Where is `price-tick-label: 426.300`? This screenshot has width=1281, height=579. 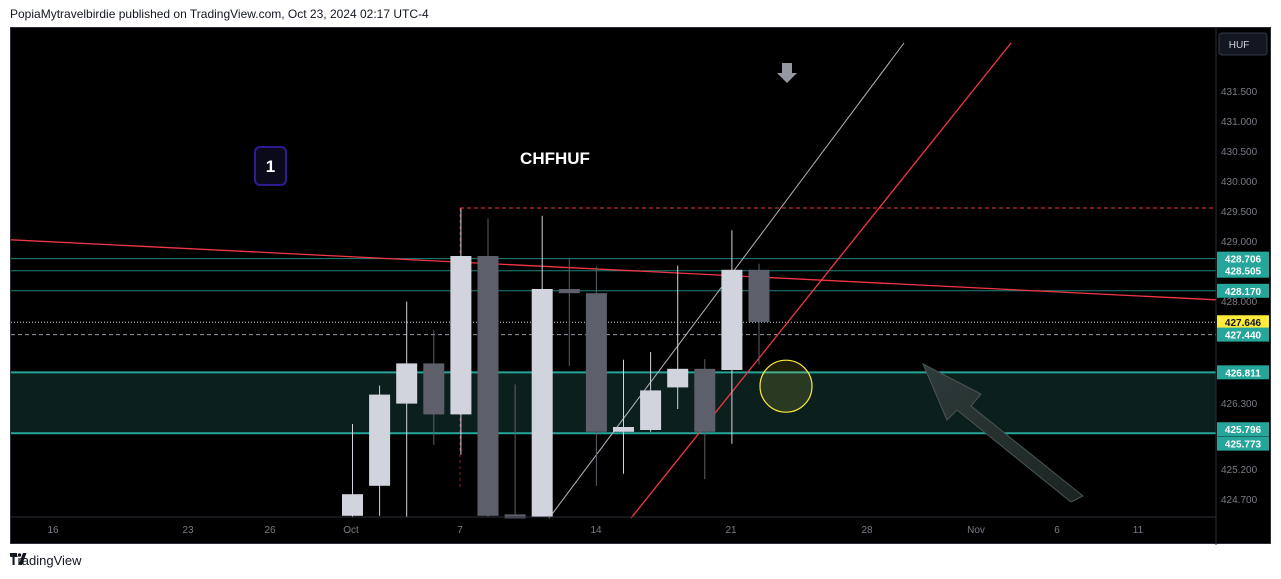
price-tick-label: 426.300 is located at coordinates (1239, 404).